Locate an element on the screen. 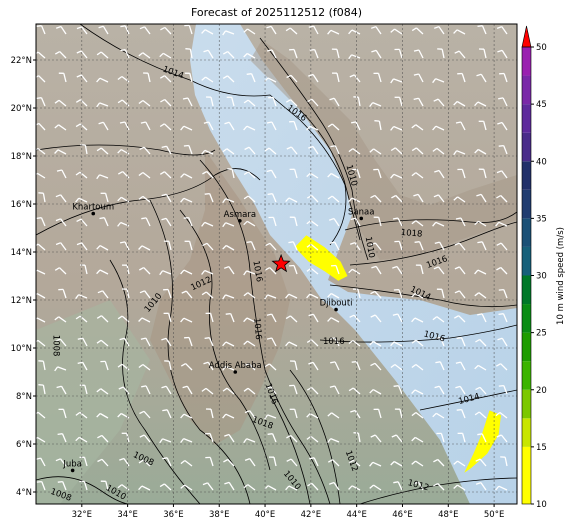 The image size is (575, 528). isobar-label-group: 1008 is located at coordinates (56, 346).